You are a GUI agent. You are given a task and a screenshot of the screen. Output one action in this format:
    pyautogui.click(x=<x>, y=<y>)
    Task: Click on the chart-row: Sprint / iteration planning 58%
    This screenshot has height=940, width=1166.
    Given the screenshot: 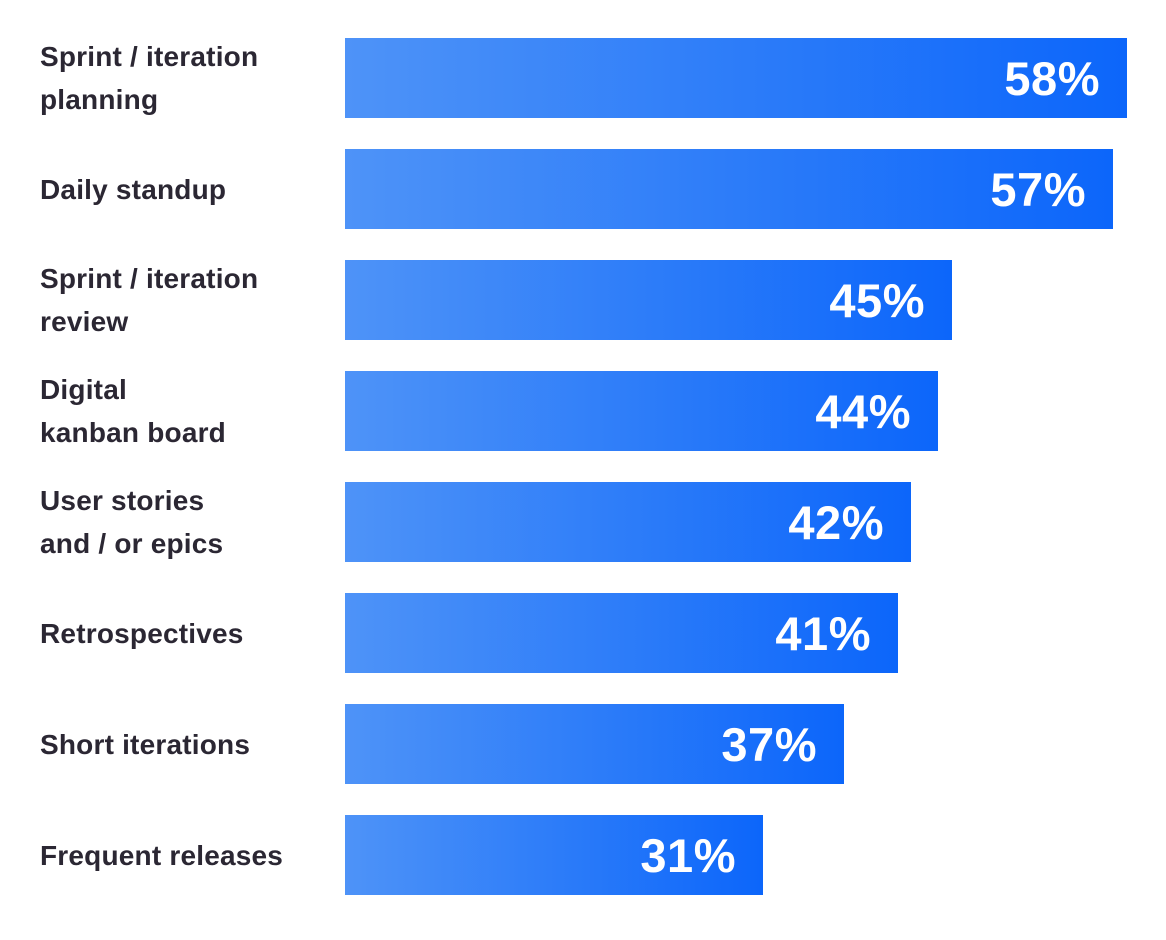 What is the action you would take?
    pyautogui.click(x=583, y=78)
    